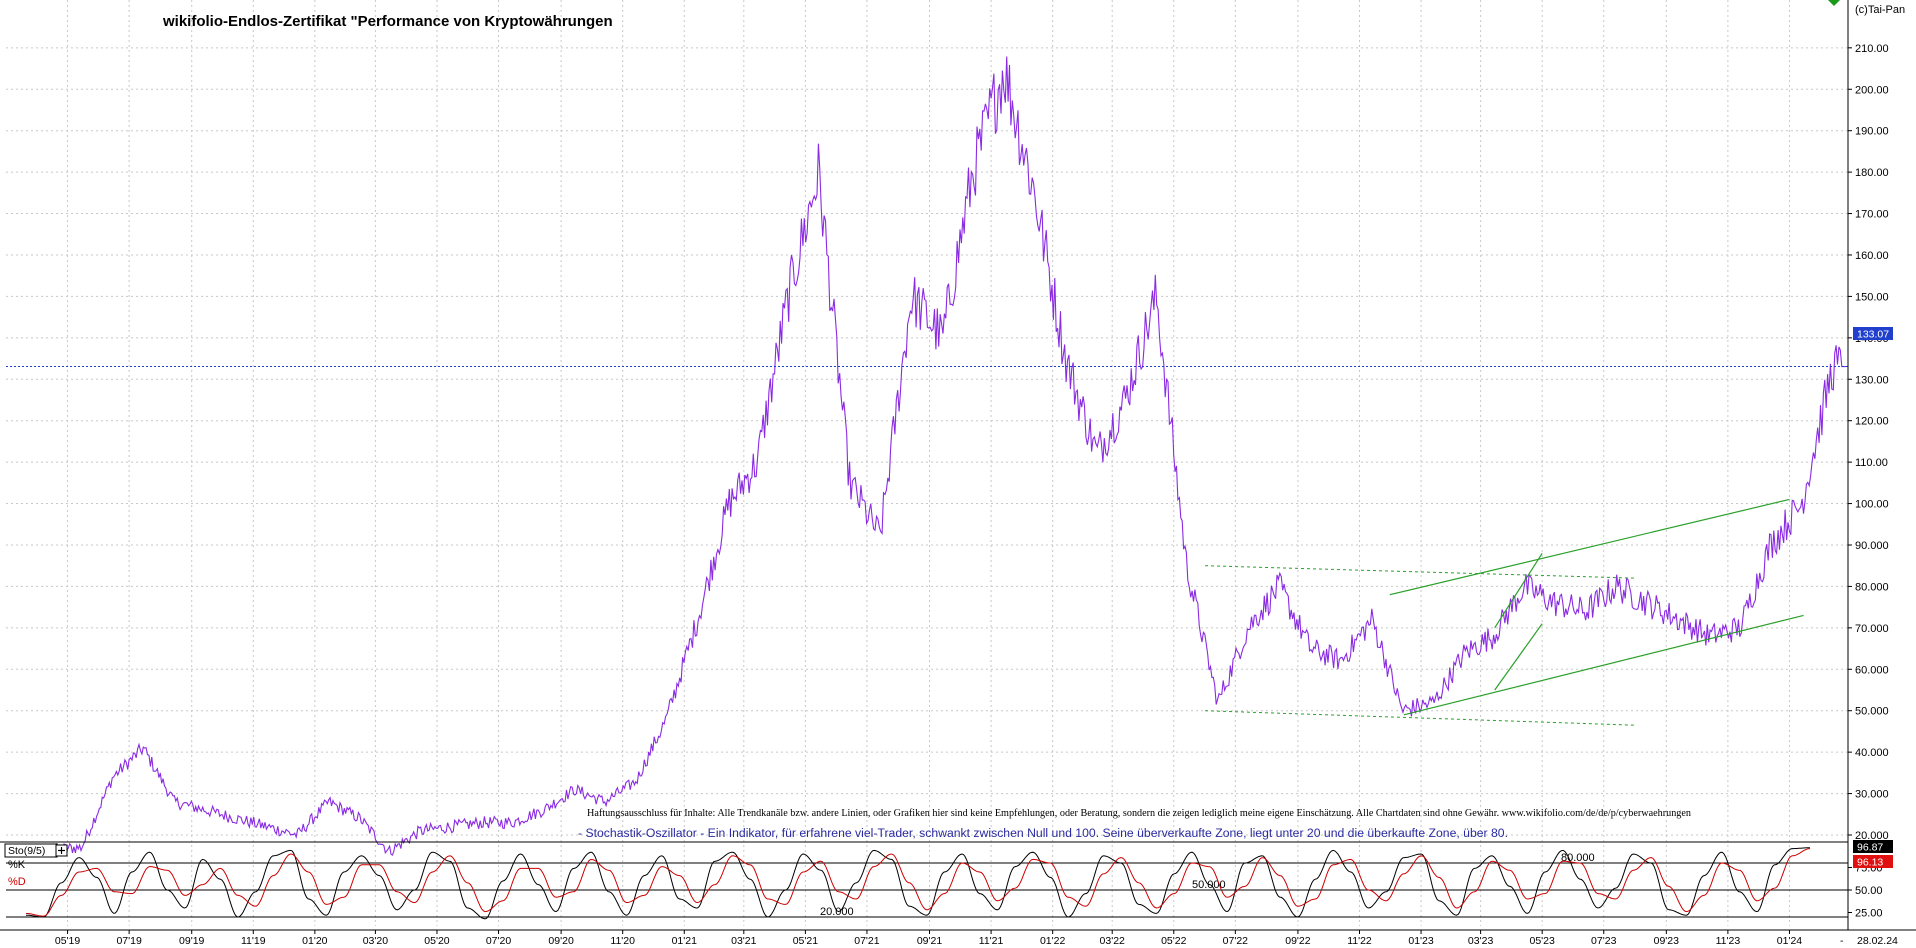 This screenshot has width=1916, height=948. Describe the element at coordinates (1872, 132) in the screenshot. I see `y-tick-label: 190.00` at that location.